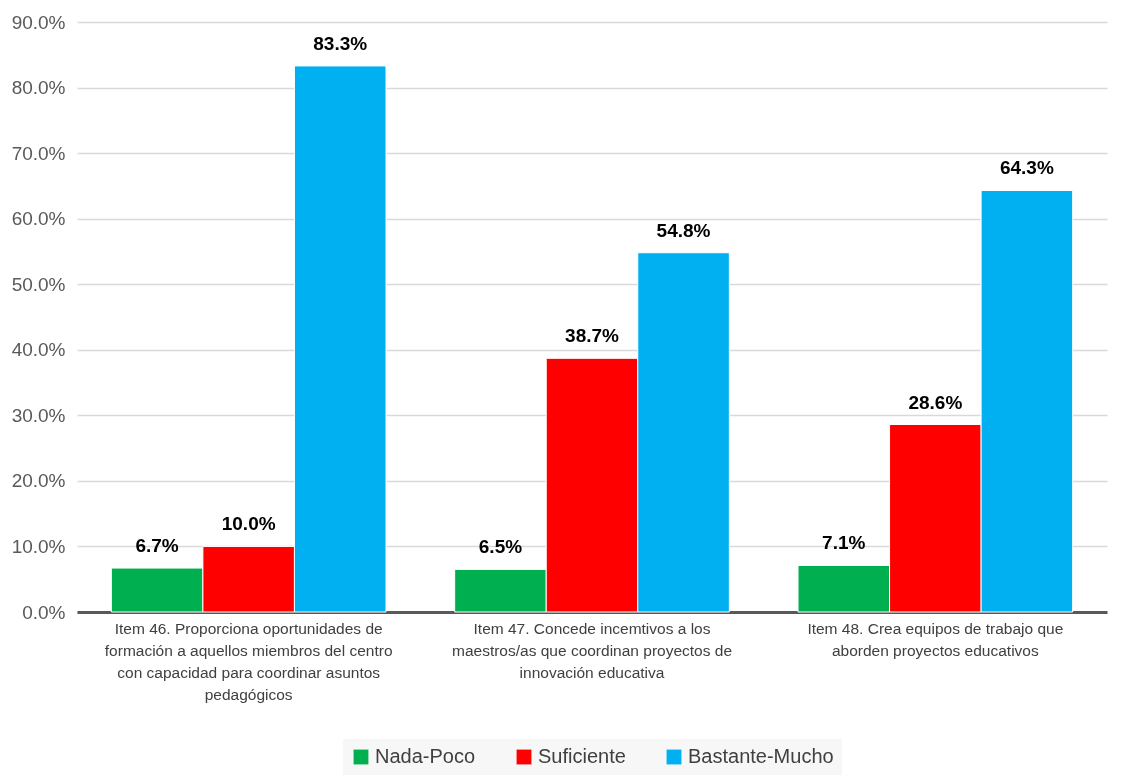 The height and width of the screenshot is (782, 1124). What do you see at coordinates (683, 230) in the screenshot?
I see `data-label: 54.8%` at bounding box center [683, 230].